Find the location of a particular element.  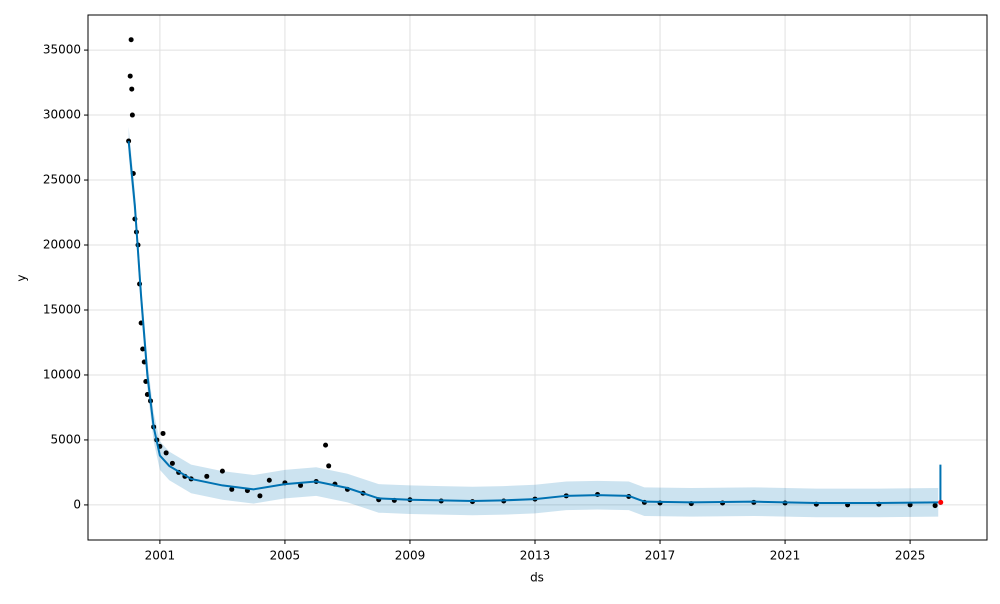

y-axis-label: y is located at coordinates (22, 277).